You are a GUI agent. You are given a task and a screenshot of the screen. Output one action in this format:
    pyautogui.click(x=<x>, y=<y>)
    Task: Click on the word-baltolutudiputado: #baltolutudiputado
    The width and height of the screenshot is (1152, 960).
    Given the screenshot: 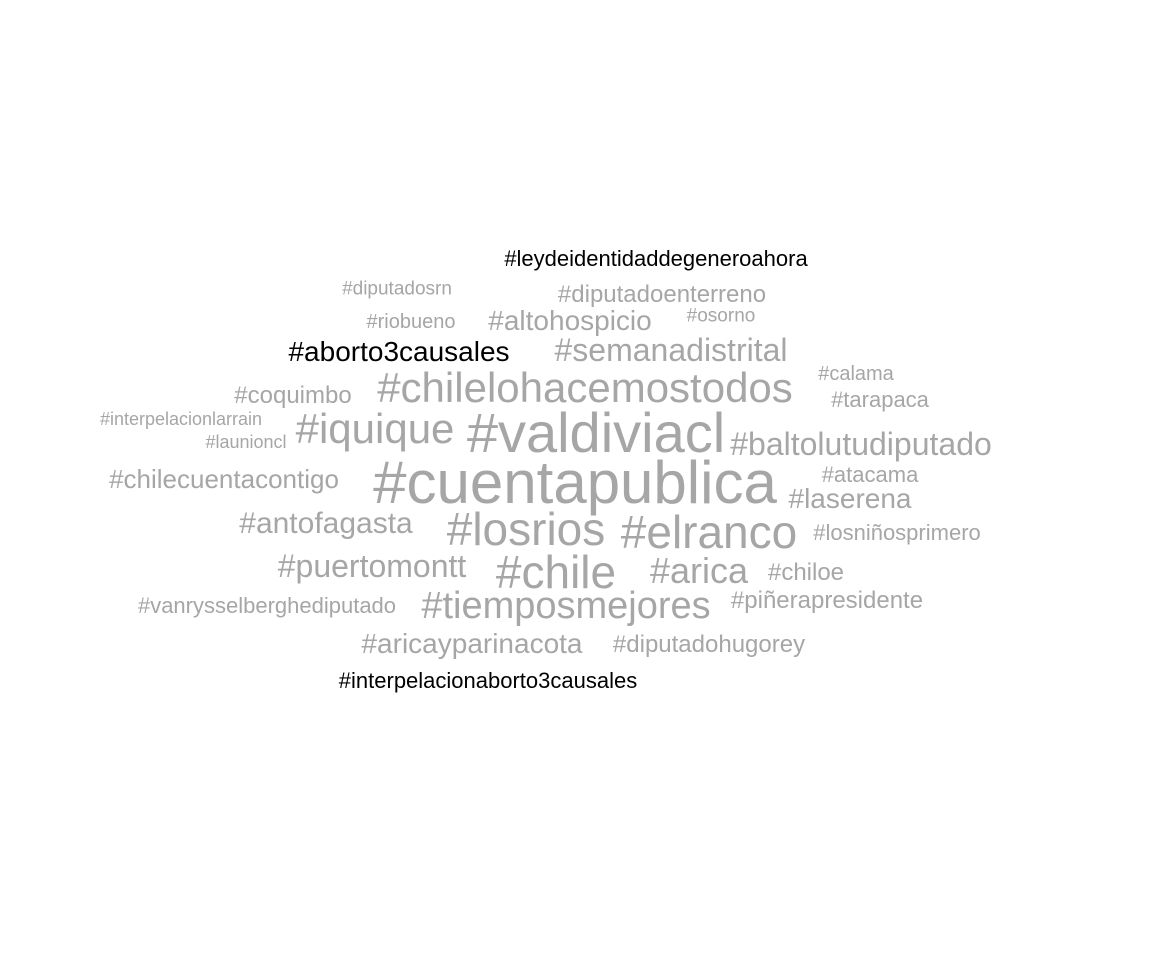 What is the action you would take?
    pyautogui.click(x=861, y=444)
    